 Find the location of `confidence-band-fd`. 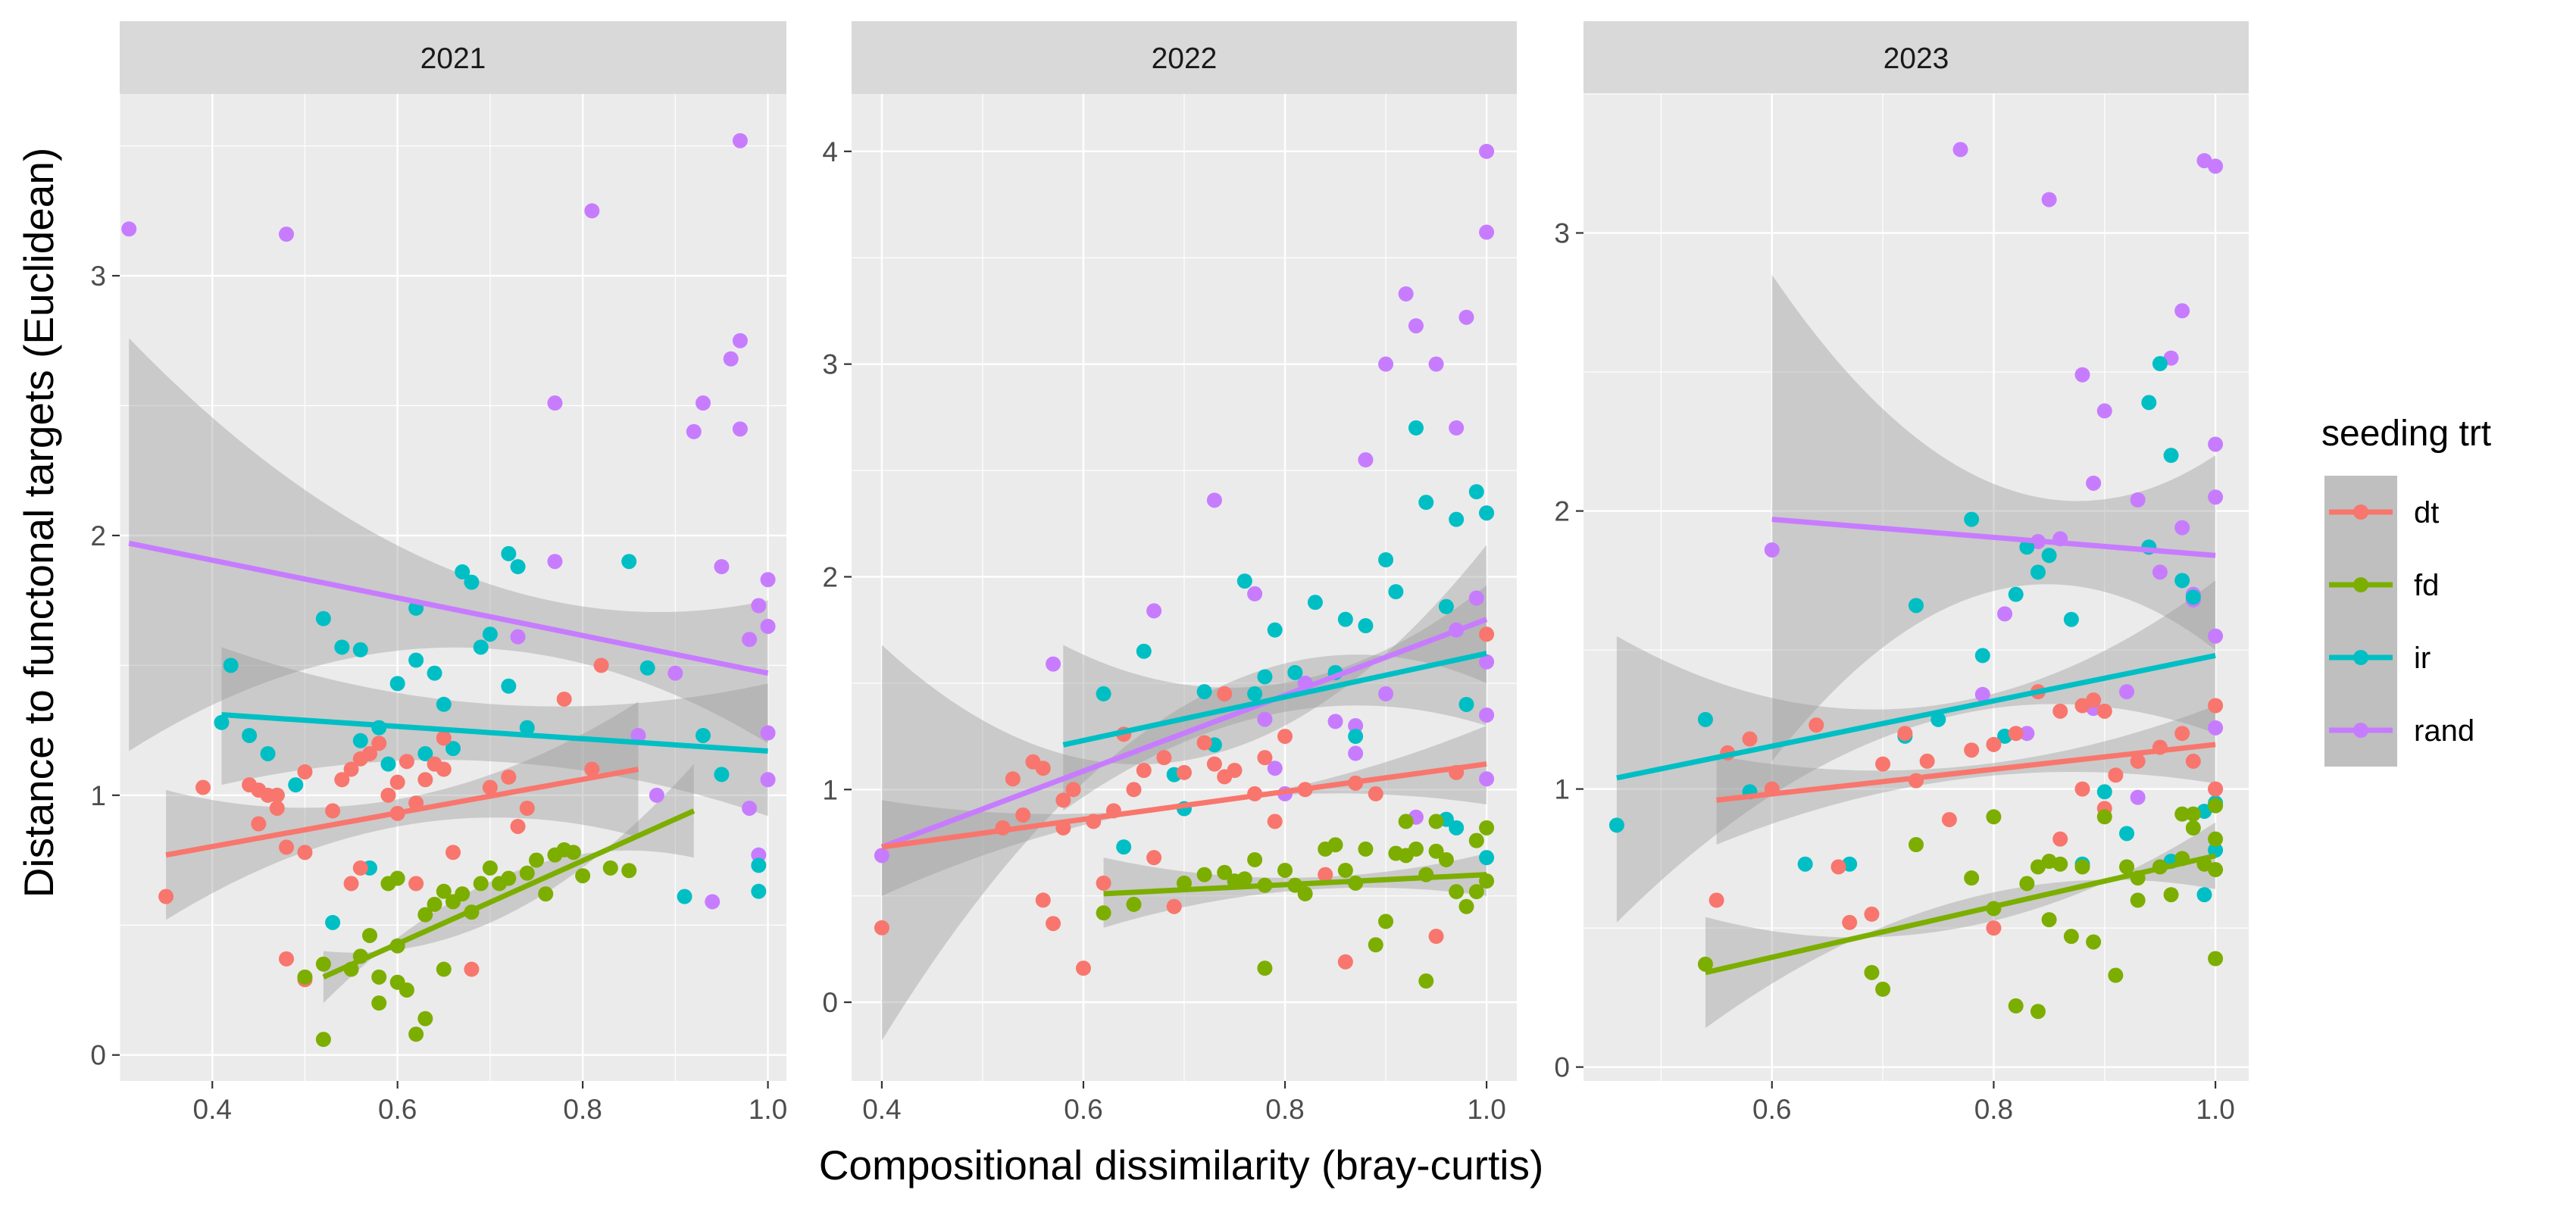

confidence-band-fd is located at coordinates (1961, 925).